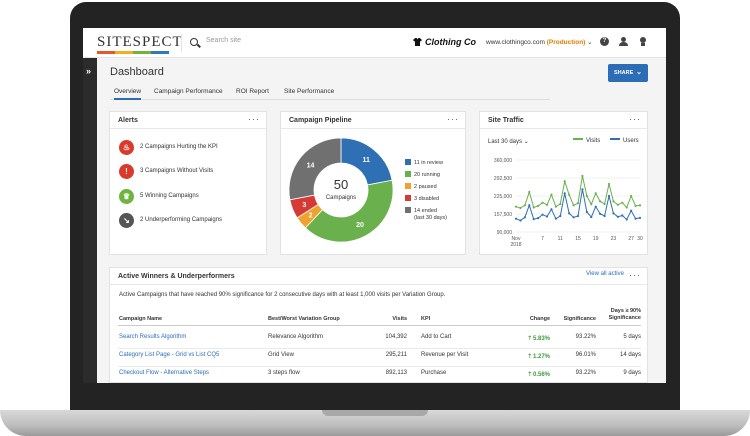 Image resolution: width=750 pixels, height=436 pixels. Describe the element at coordinates (604, 41) in the screenshot. I see `help-icon: ?` at that location.